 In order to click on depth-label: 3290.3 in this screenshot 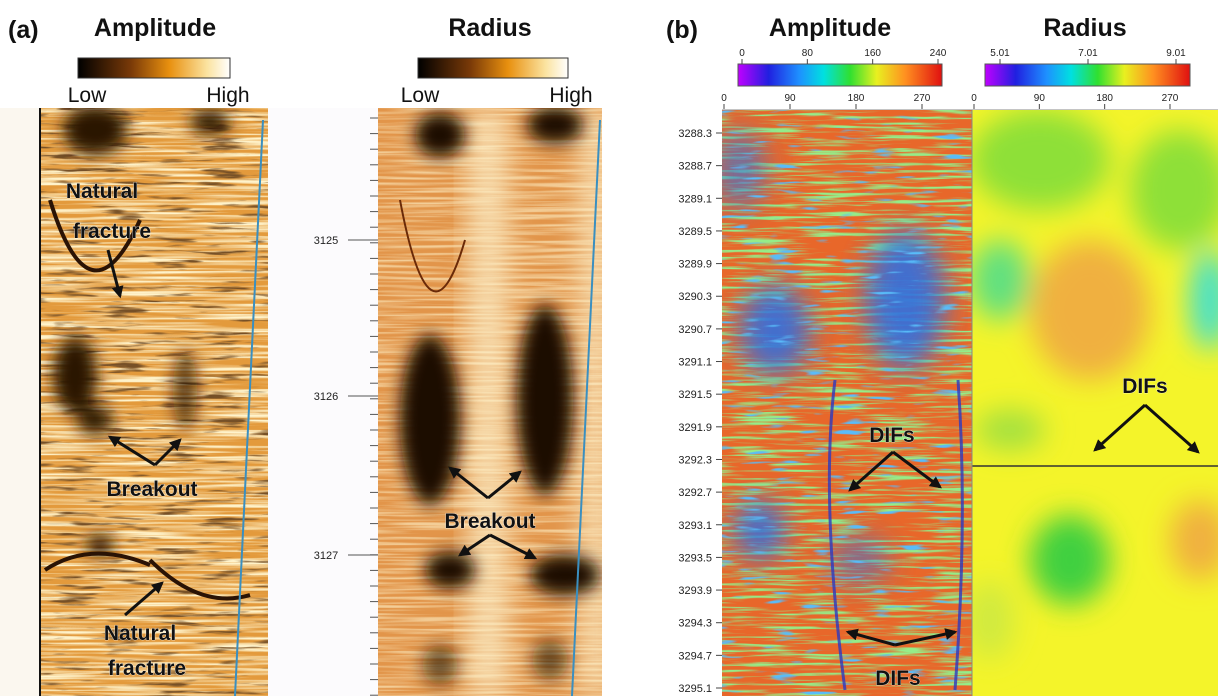, I will do `click(695, 297)`.